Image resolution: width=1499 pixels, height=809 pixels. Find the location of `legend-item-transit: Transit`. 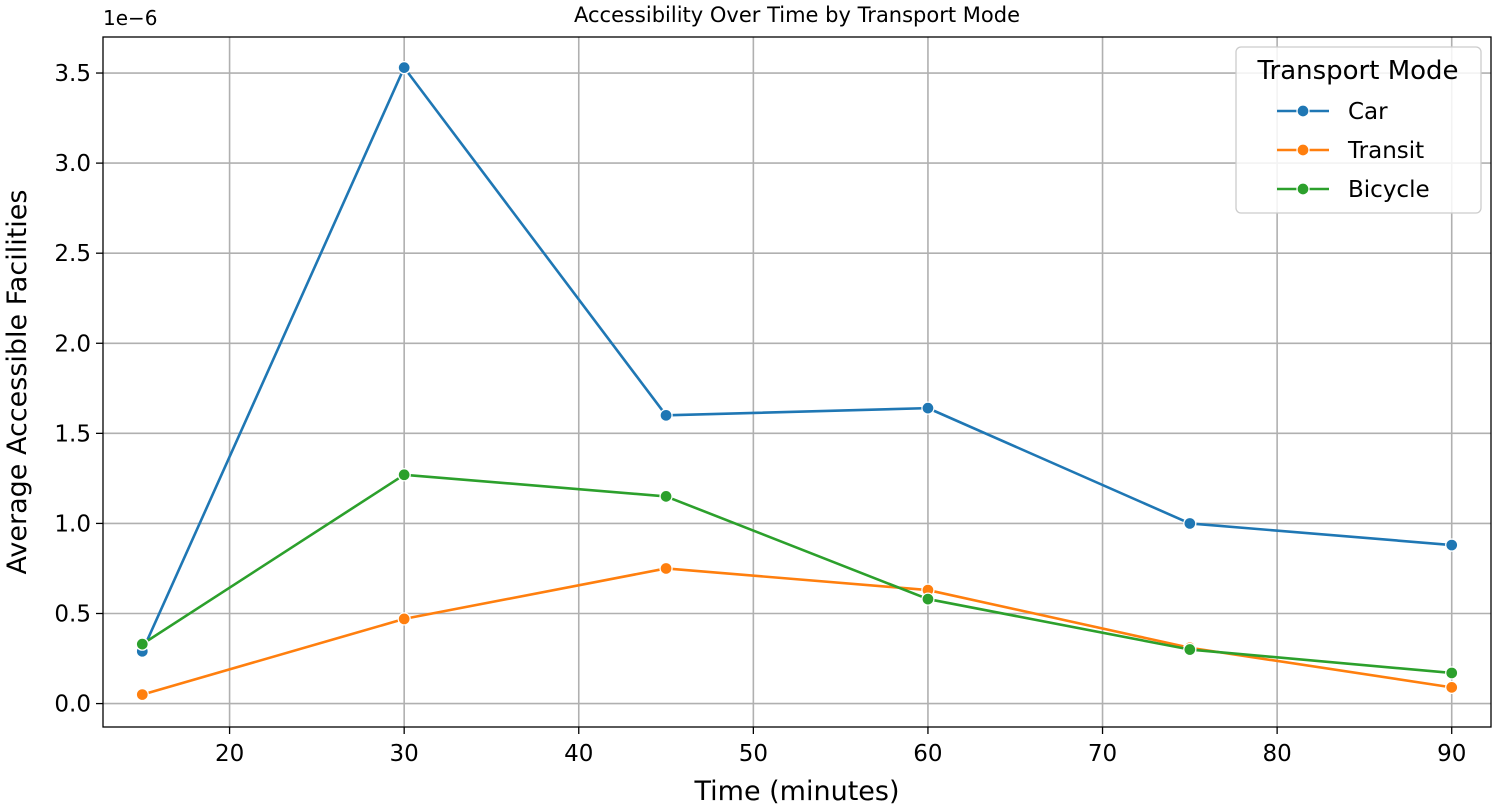

legend-item-transit: Transit is located at coordinates (1350, 151).